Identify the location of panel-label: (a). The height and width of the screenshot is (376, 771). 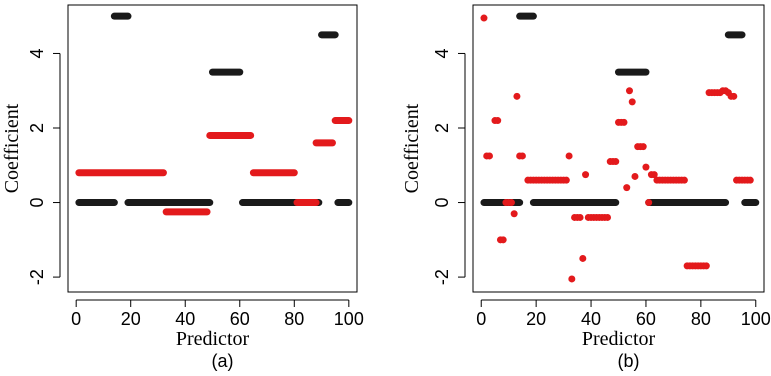
(223, 361).